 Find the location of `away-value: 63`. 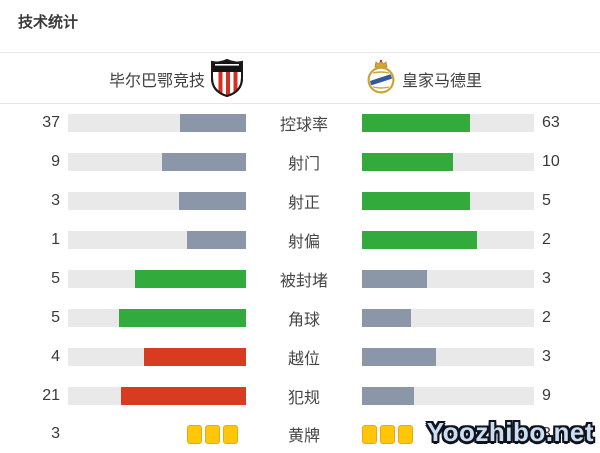

away-value: 63 is located at coordinates (551, 122).